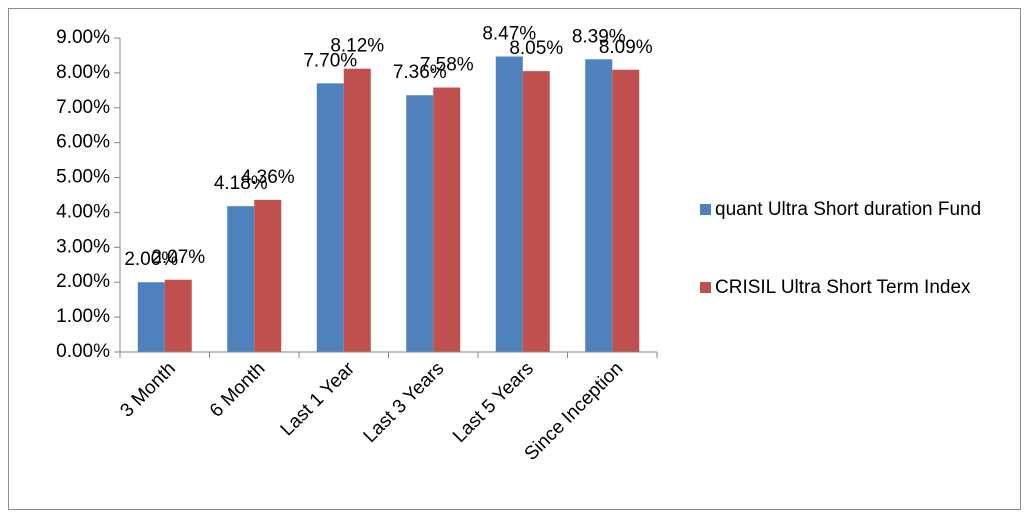 The height and width of the screenshot is (518, 1029). What do you see at coordinates (83, 177) in the screenshot?
I see `y-tick-label: 5.00%` at bounding box center [83, 177].